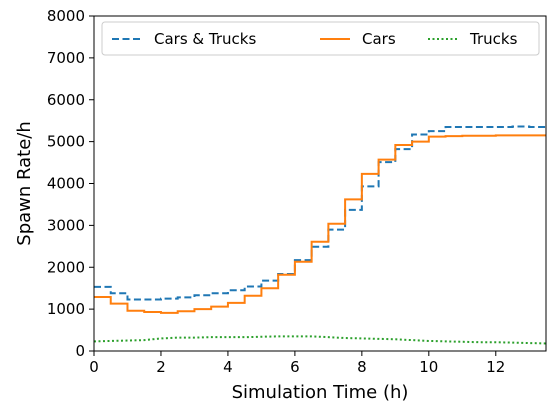 The image size is (549, 407). I want to click on y-tick-label: 5000, so click(66, 142).